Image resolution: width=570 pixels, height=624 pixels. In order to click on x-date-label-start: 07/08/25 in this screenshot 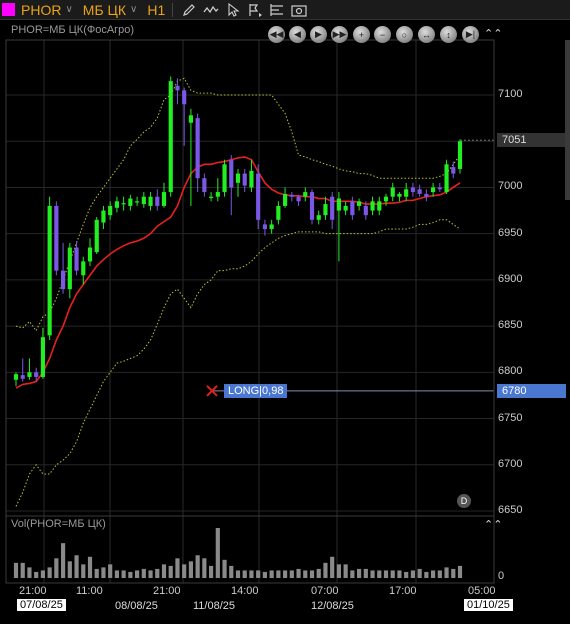, I will do `click(41, 605)`.